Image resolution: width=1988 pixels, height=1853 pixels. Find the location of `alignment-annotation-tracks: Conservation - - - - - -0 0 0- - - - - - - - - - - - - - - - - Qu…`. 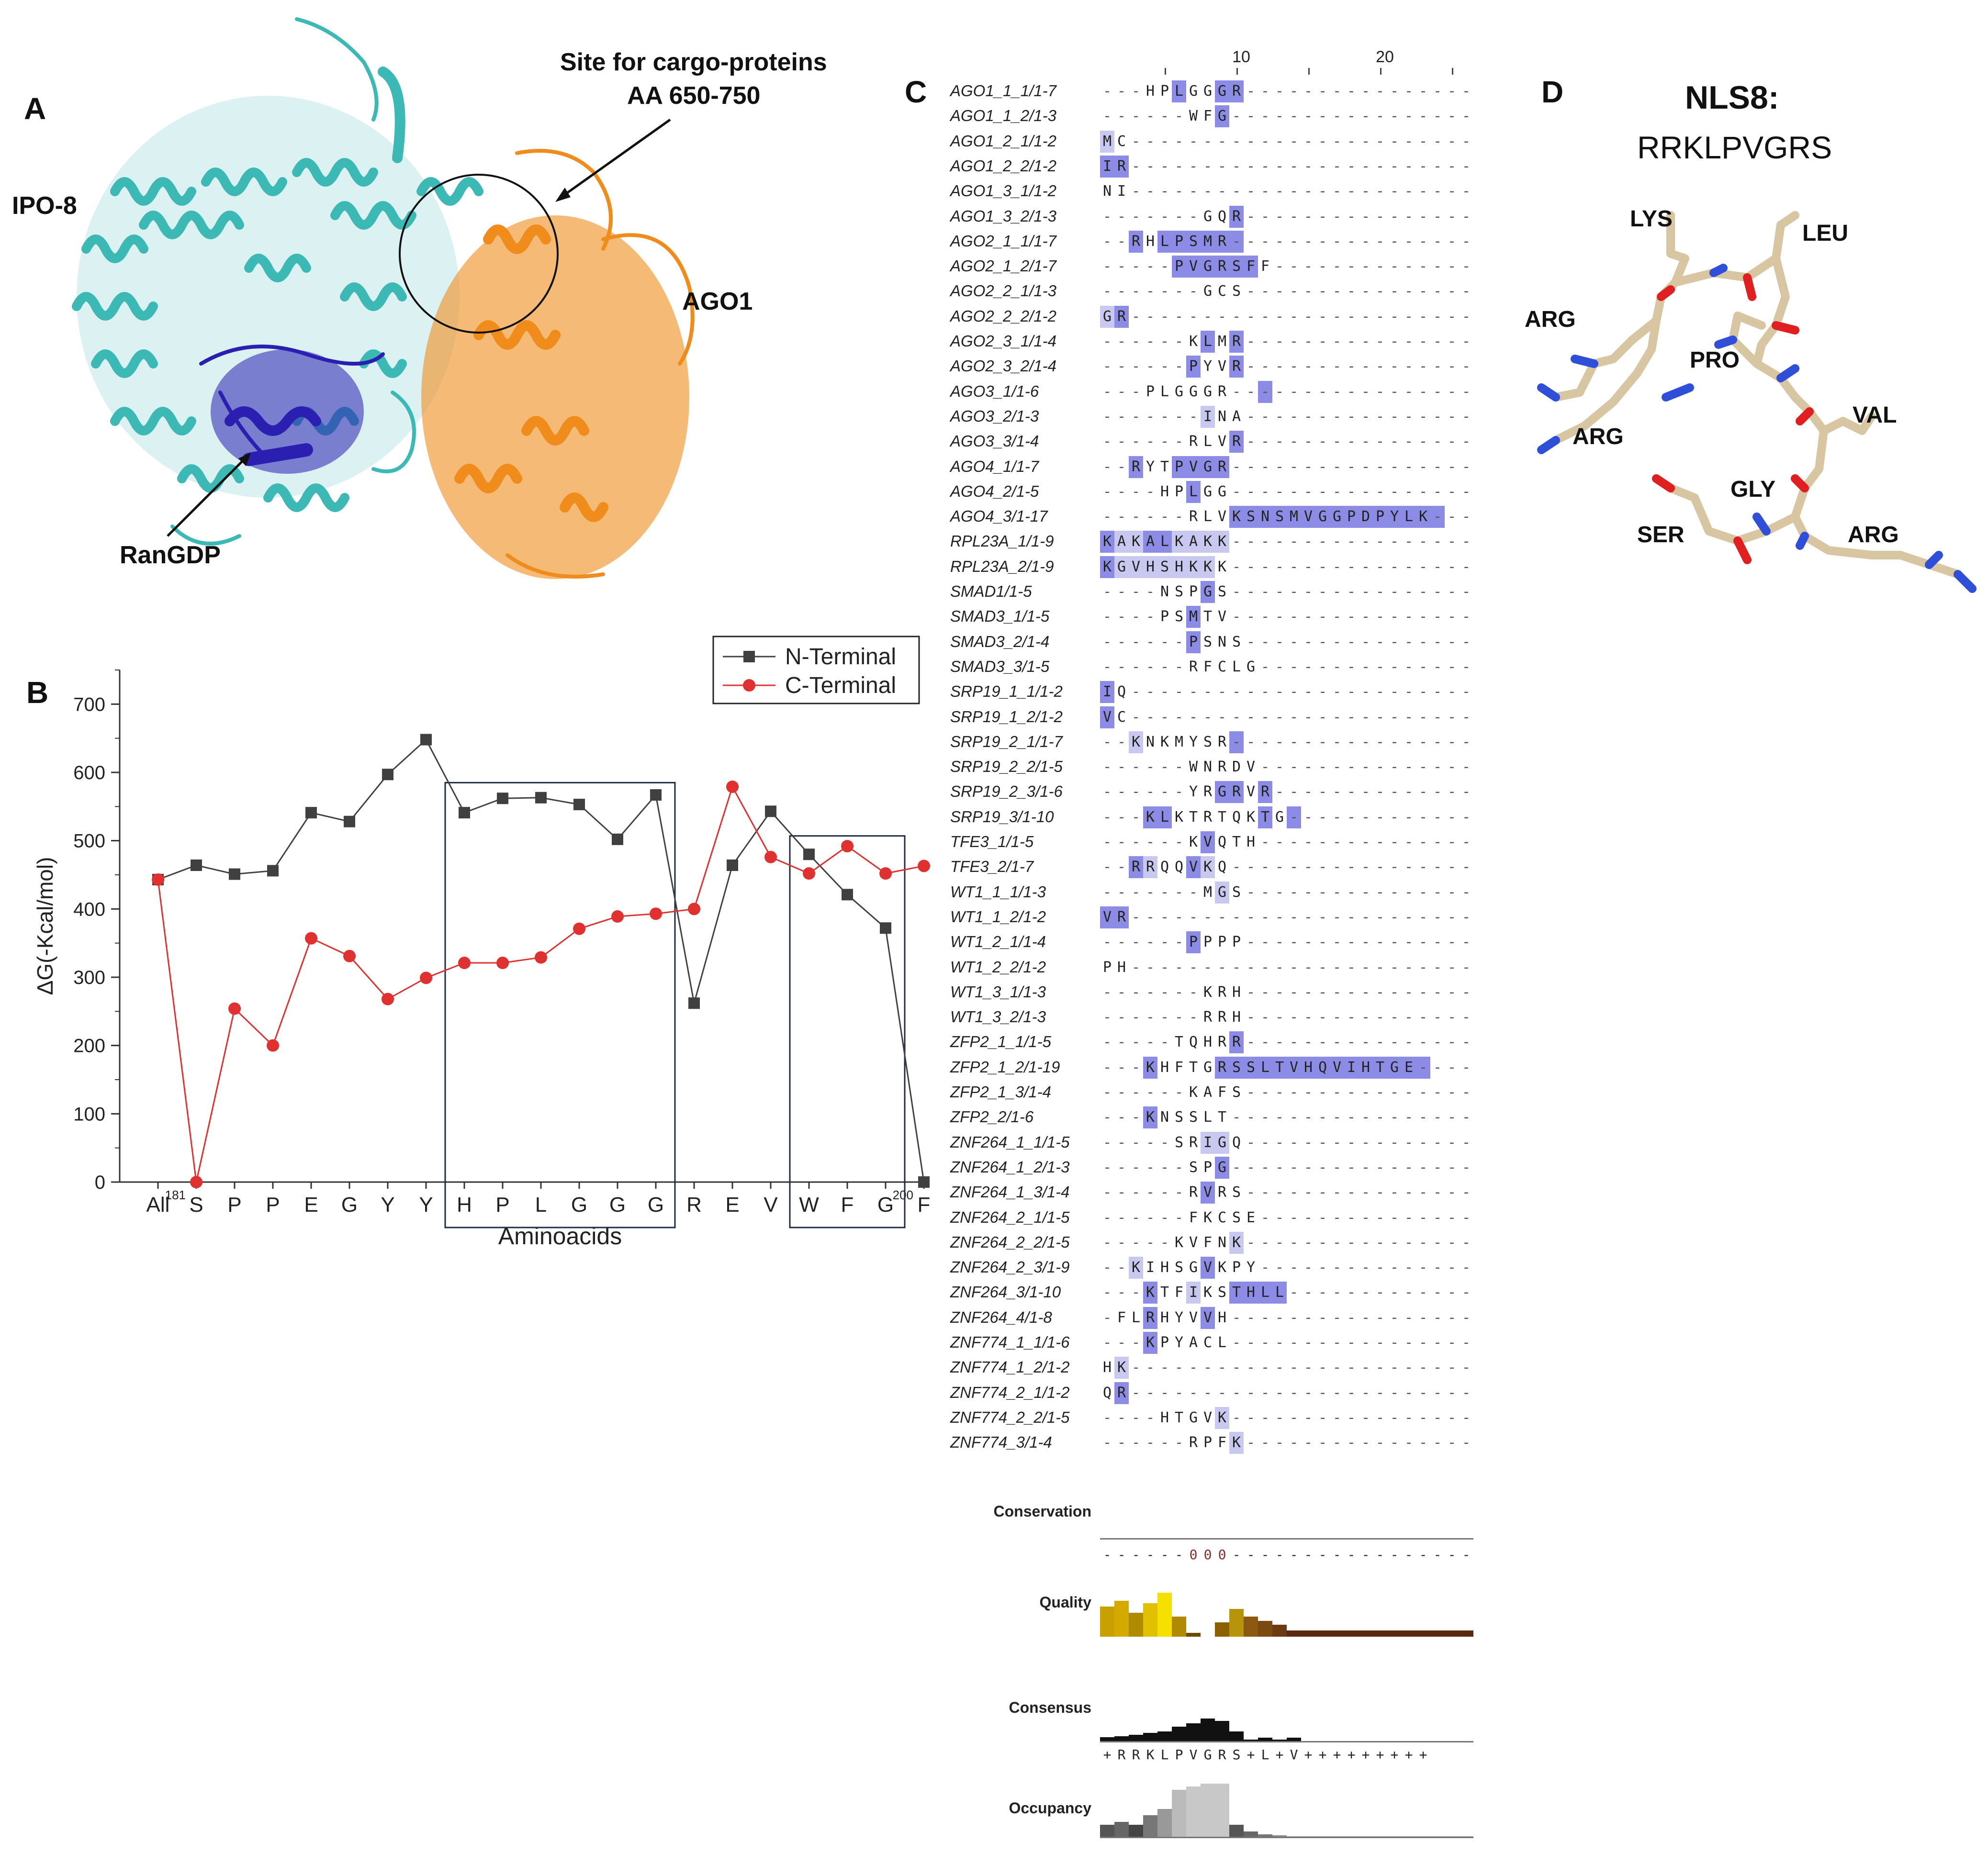

alignment-annotation-tracks: Conservation - - - - - -0 0 0- - - - - - - - - - - - - - - - - Qu… is located at coordinates (1182, 1665).